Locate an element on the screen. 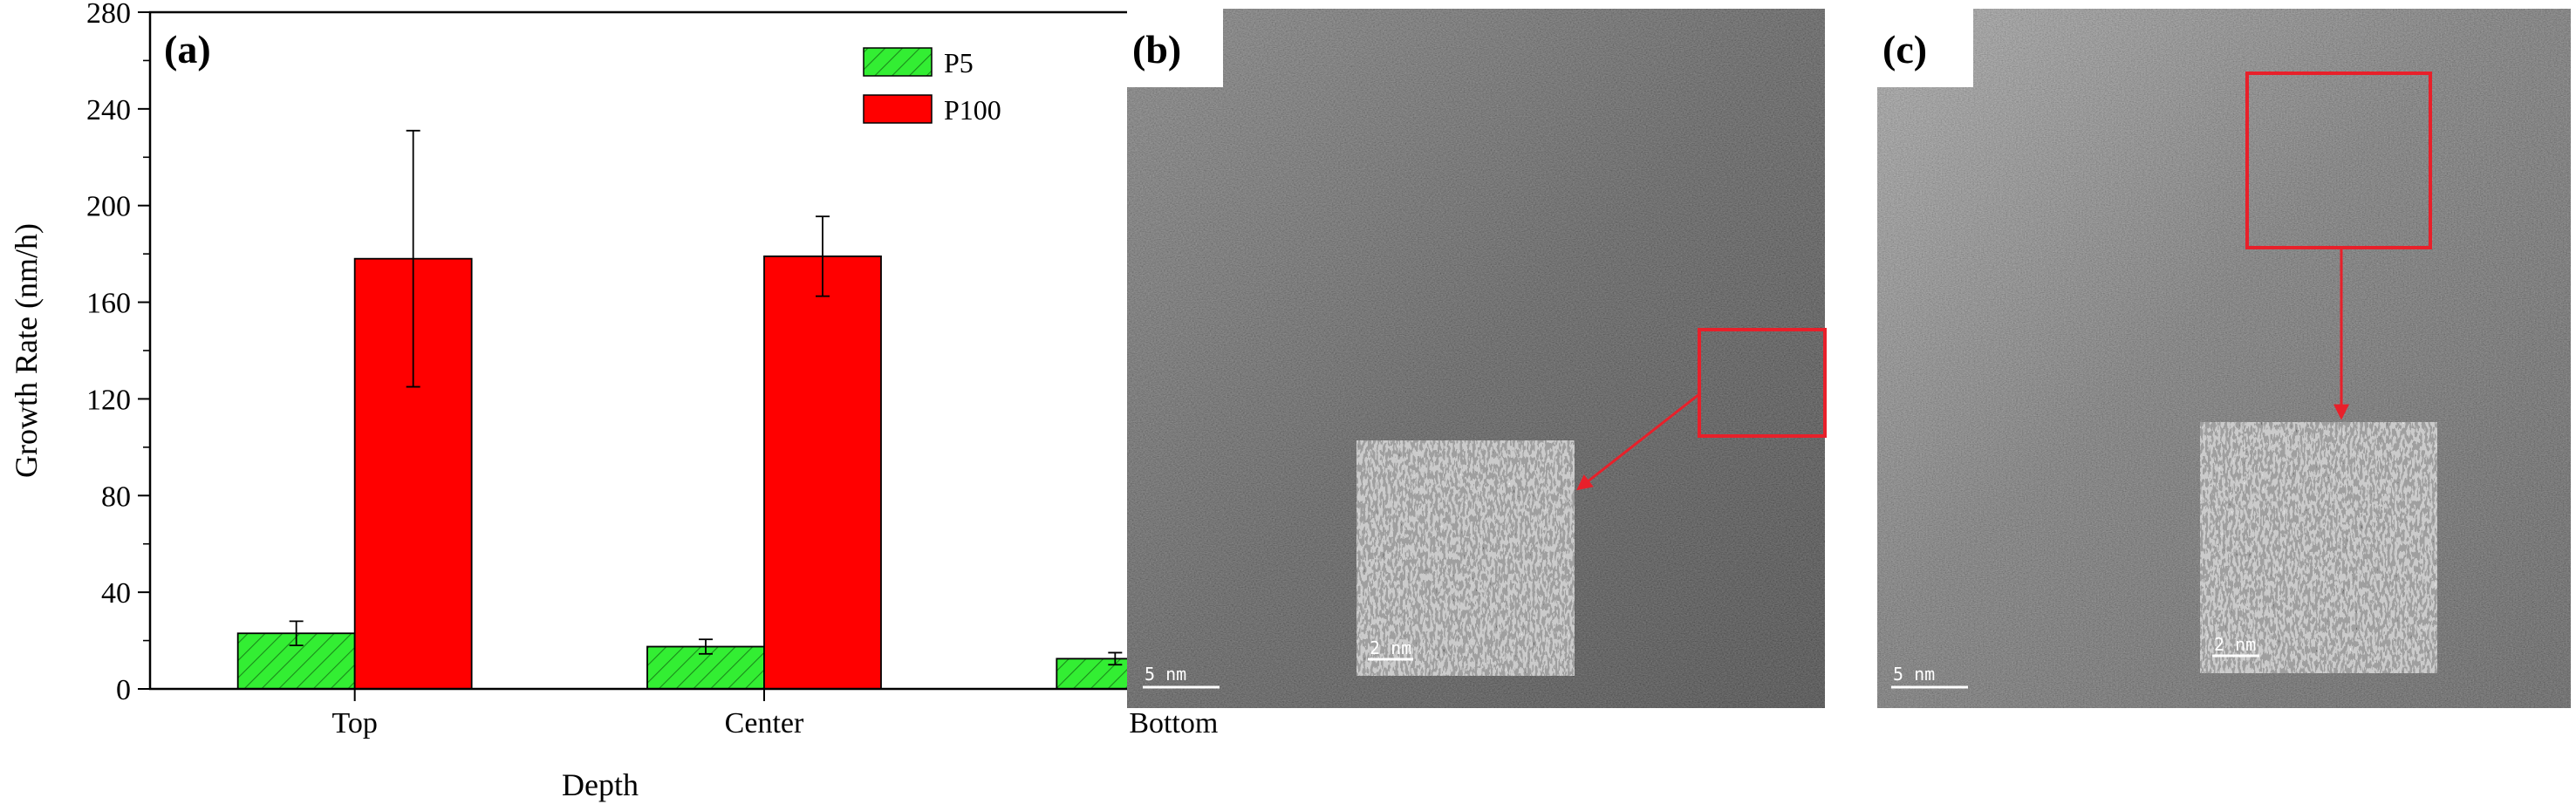 Image resolution: width=2576 pixels, height=811 pixels. legend-swatch-p5 is located at coordinates (898, 62).